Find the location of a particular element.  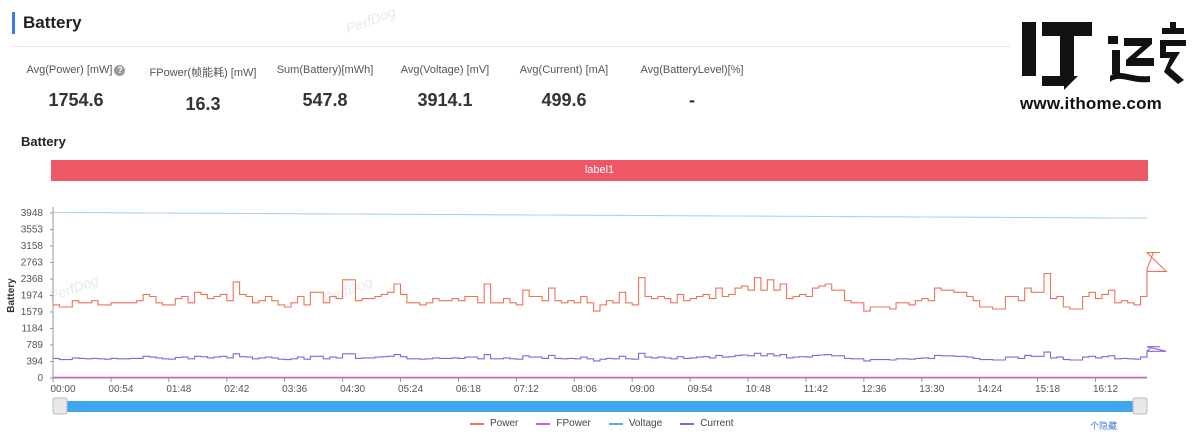

chart-legend: Power FPower Voltage Current is located at coordinates (611, 423).